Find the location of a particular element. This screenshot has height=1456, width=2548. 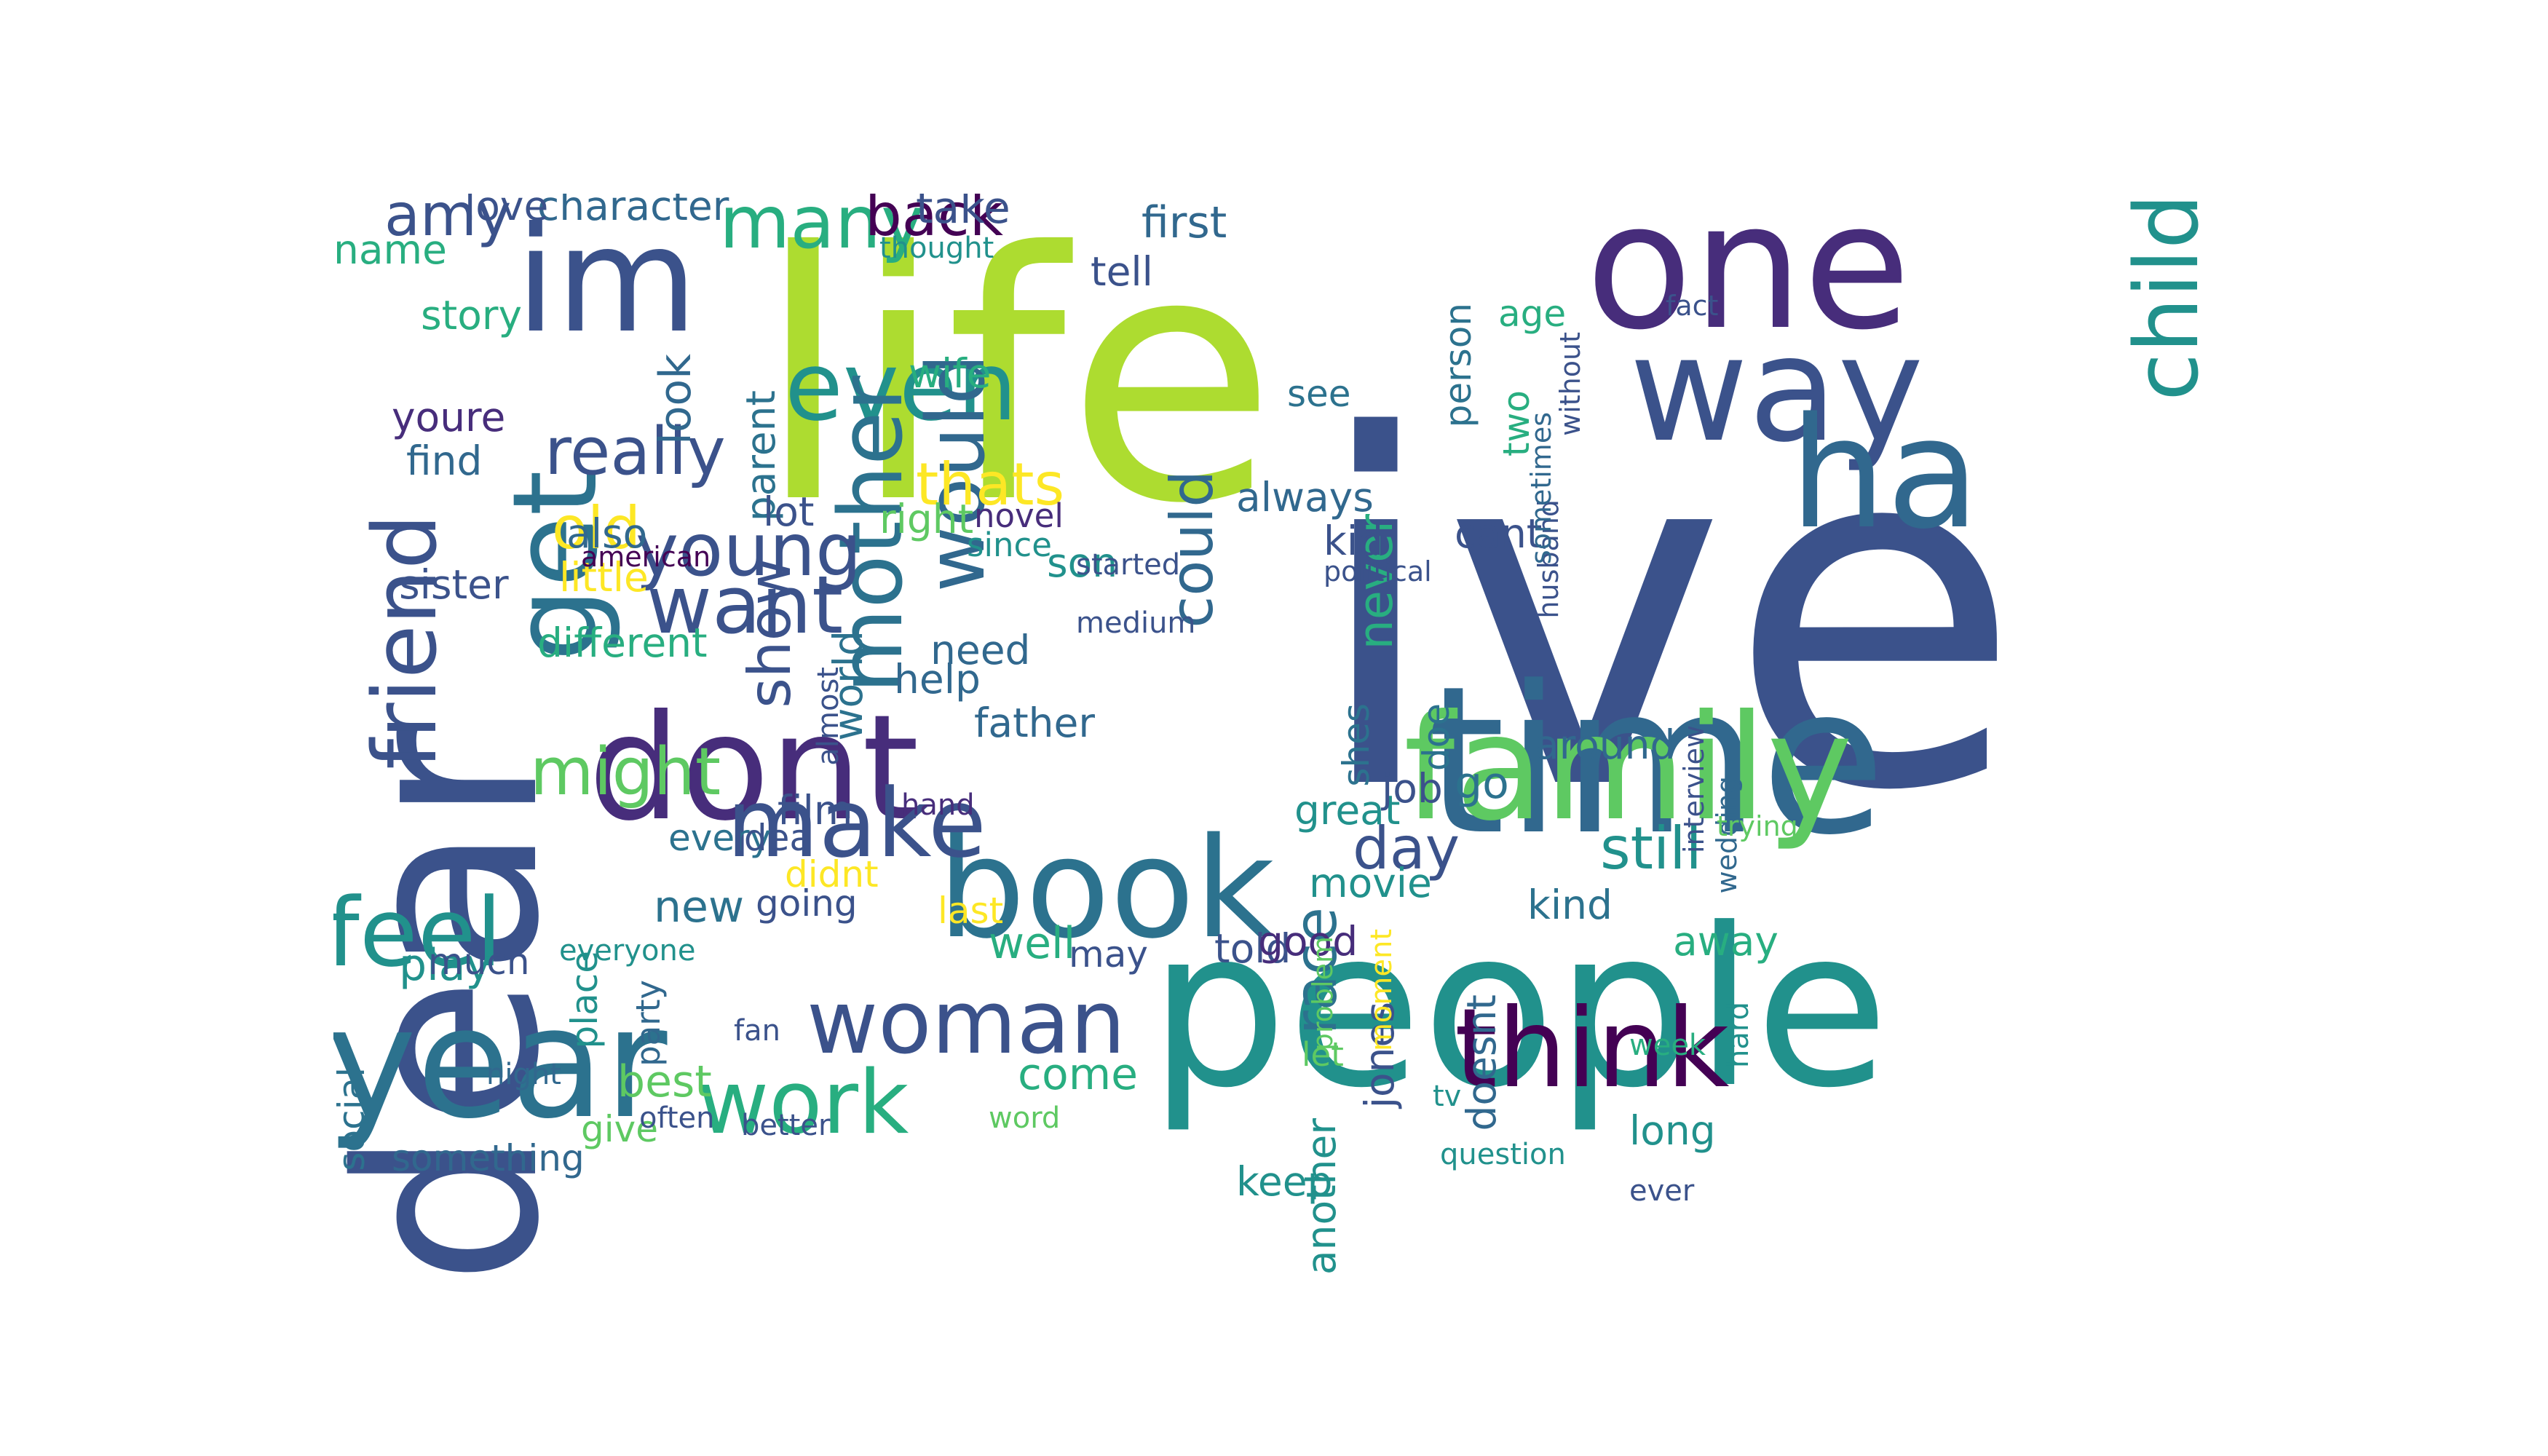

word-shes: shes is located at coordinates (1356, 745).